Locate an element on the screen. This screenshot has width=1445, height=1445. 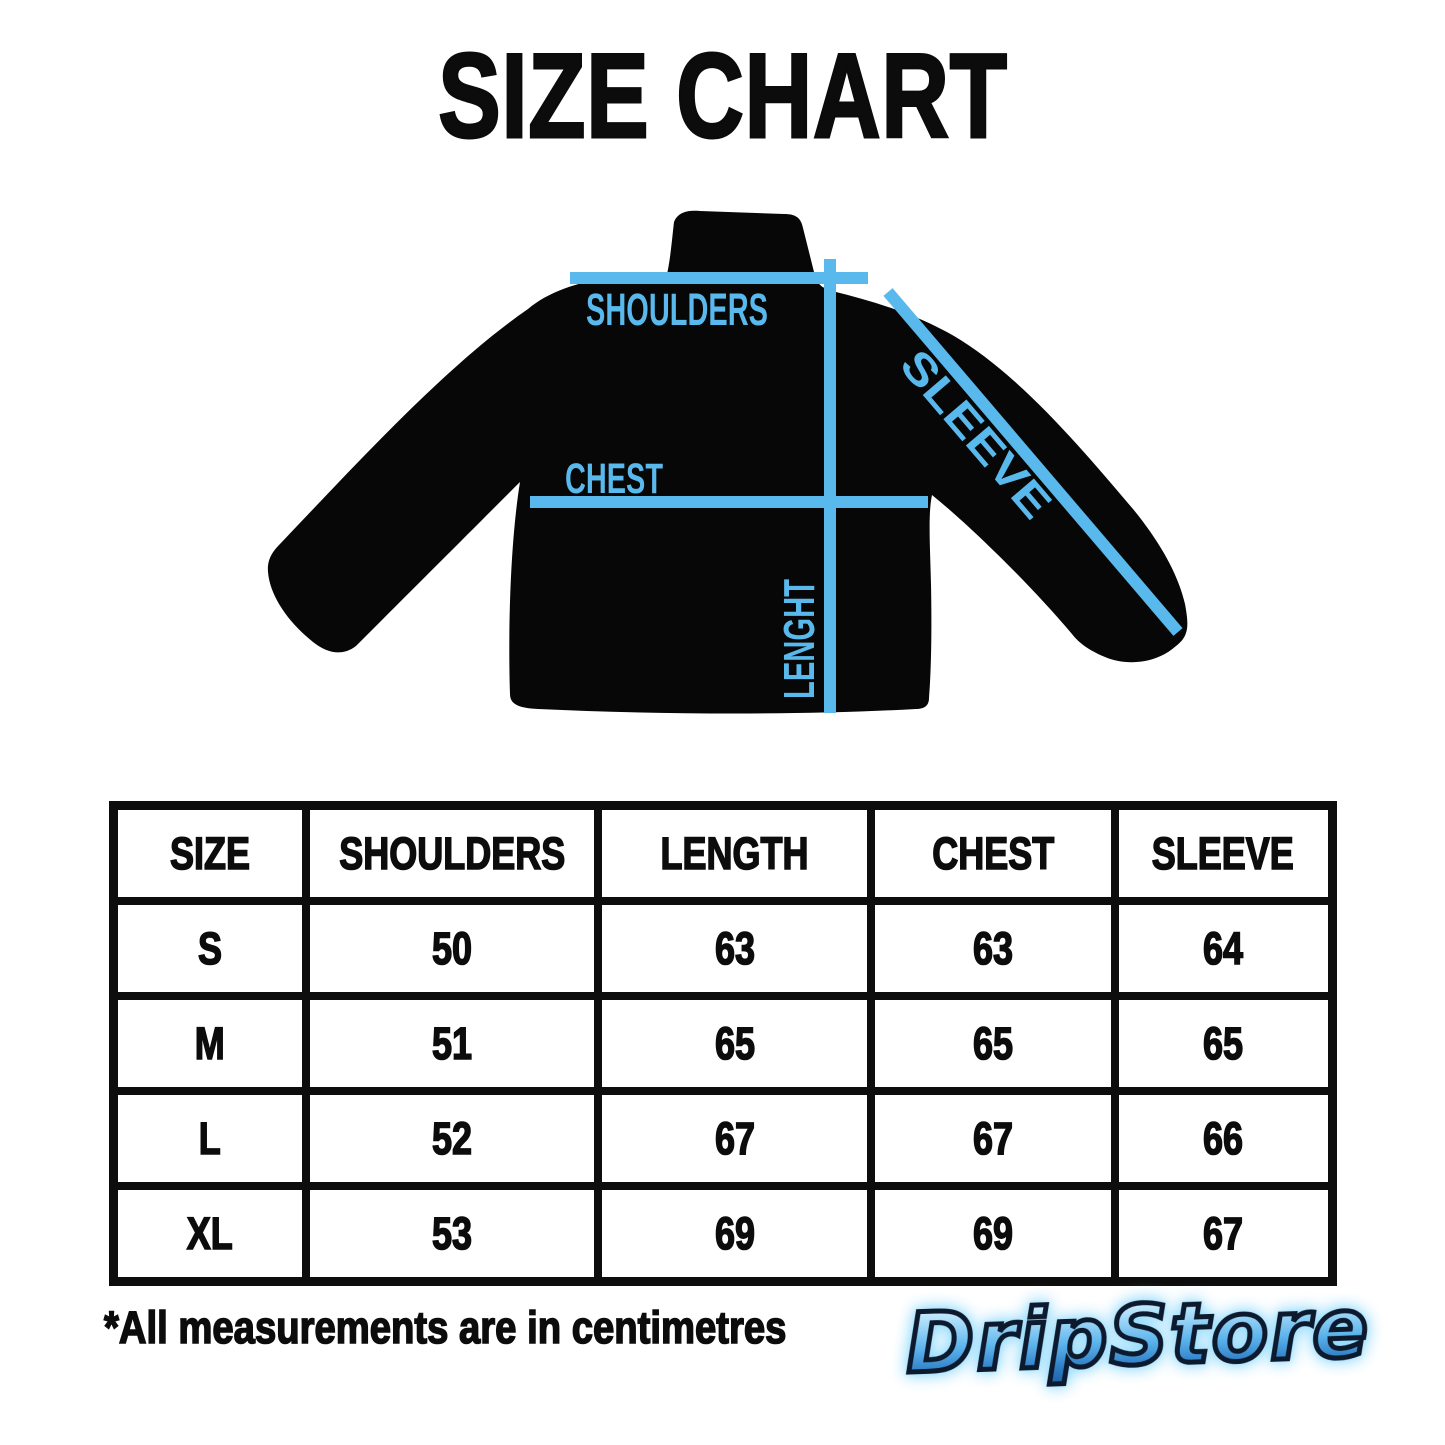
chest-cell: 65 is located at coordinates (993, 1043).